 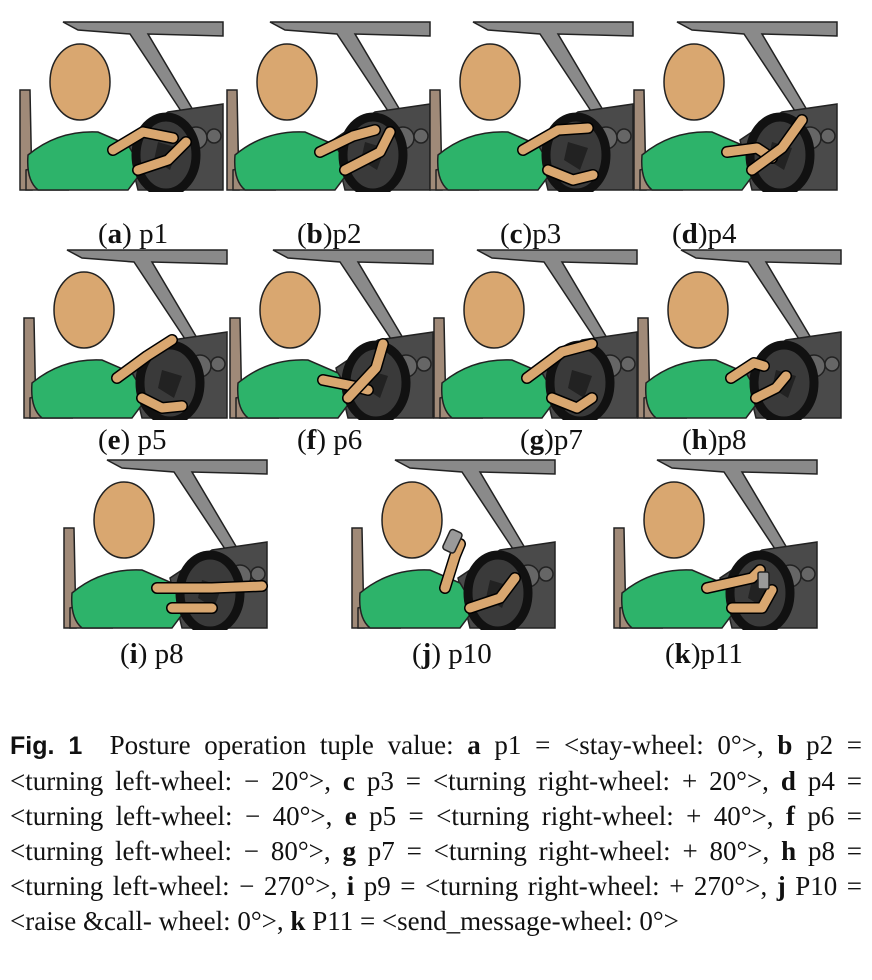 I want to click on caption-key-f: f, so click(x=790, y=816).